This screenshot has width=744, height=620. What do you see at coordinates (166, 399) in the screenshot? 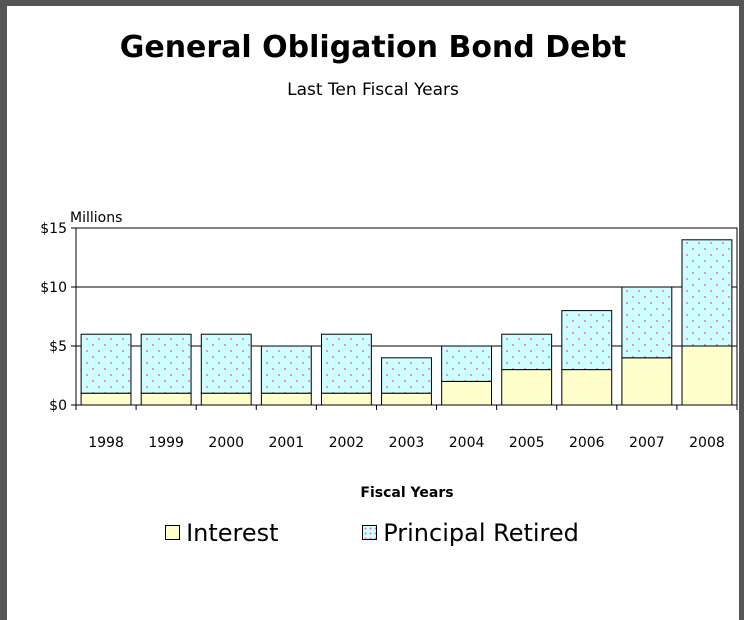
I see `bar-interest-1999` at bounding box center [166, 399].